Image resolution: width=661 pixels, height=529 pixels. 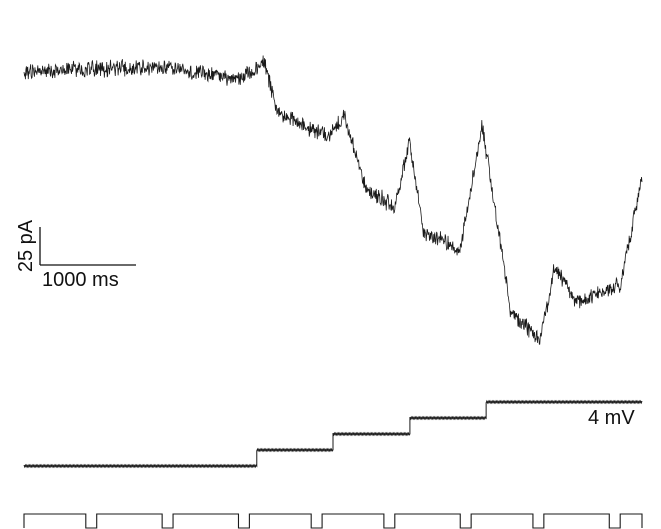 I want to click on voltage-staircase-line, so click(x=333, y=434).